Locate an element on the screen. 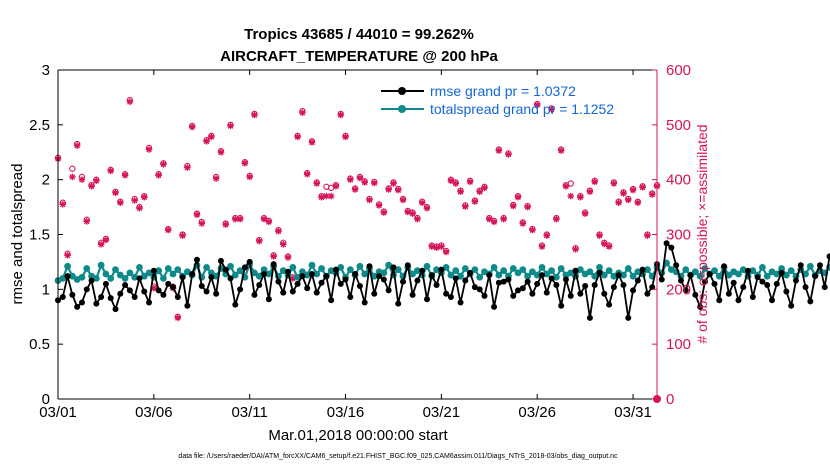 The height and width of the screenshot is (470, 830). y-axis-label: rmse and totalspread is located at coordinates (17, 234).